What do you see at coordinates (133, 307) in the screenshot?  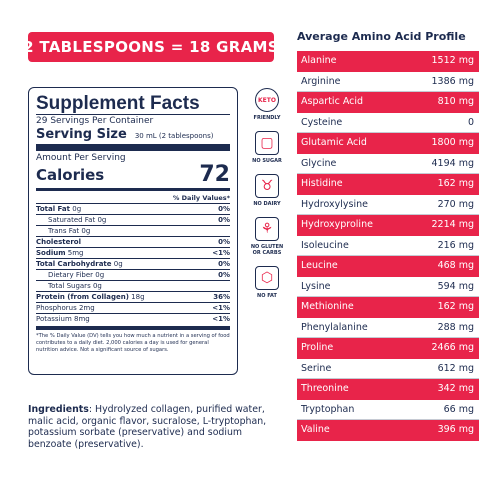 I see `nutrient-row: Phosphorus 2mg <1%` at bounding box center [133, 307].